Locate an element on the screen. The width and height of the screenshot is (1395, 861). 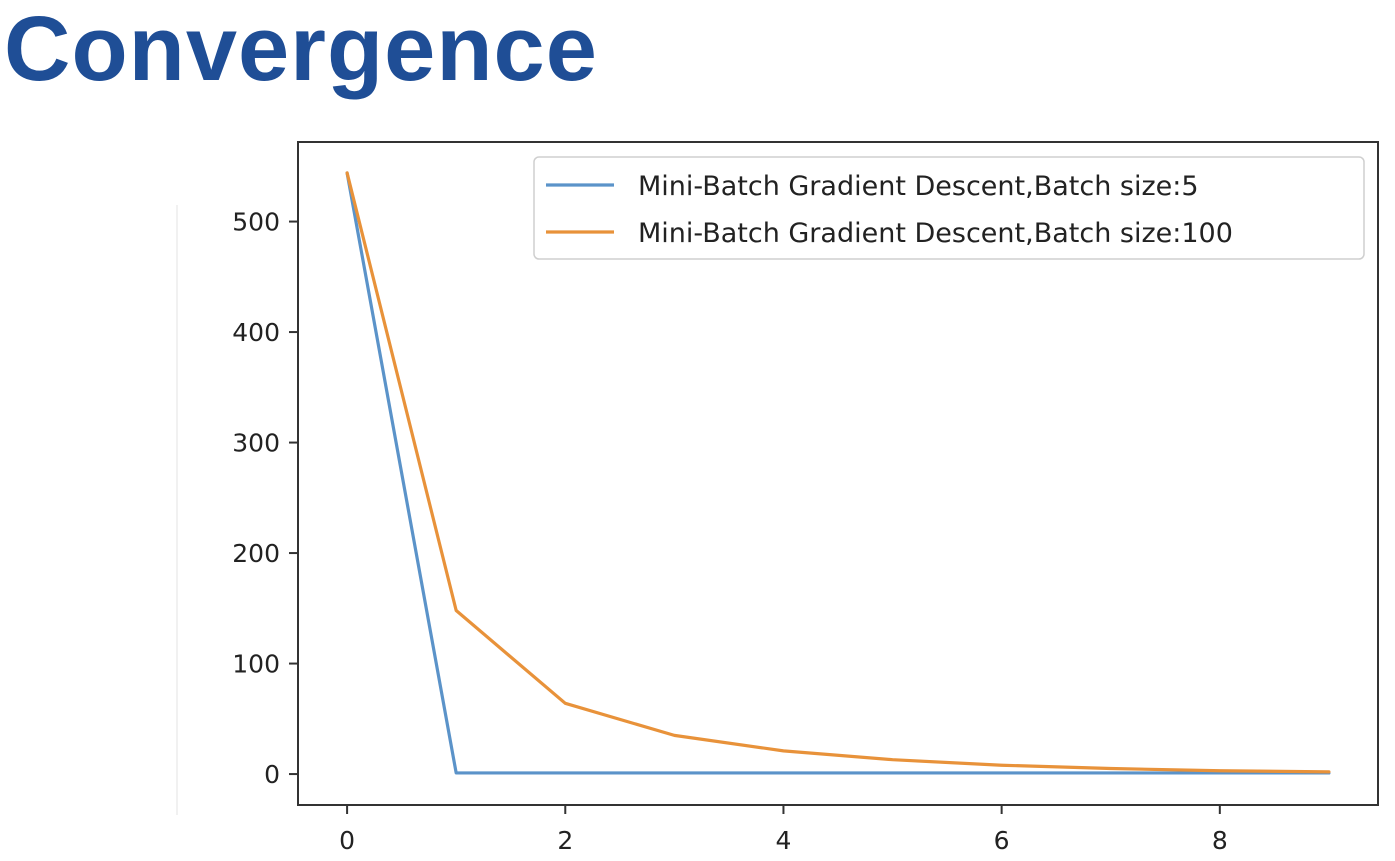
x-tick-label: 2 is located at coordinates (565, 840).